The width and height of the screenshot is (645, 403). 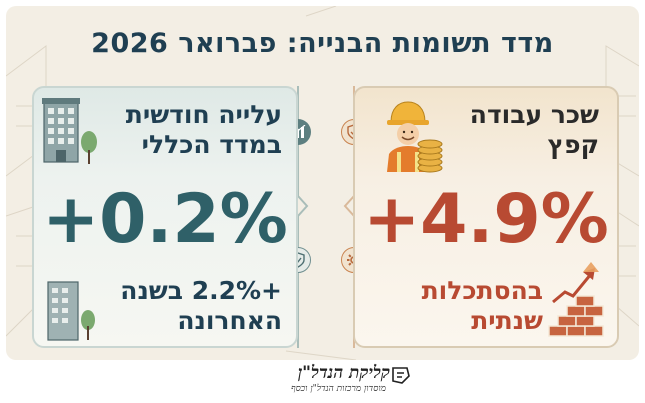 What do you see at coordinates (430, 156) in the screenshot?
I see `coins-icon` at bounding box center [430, 156].